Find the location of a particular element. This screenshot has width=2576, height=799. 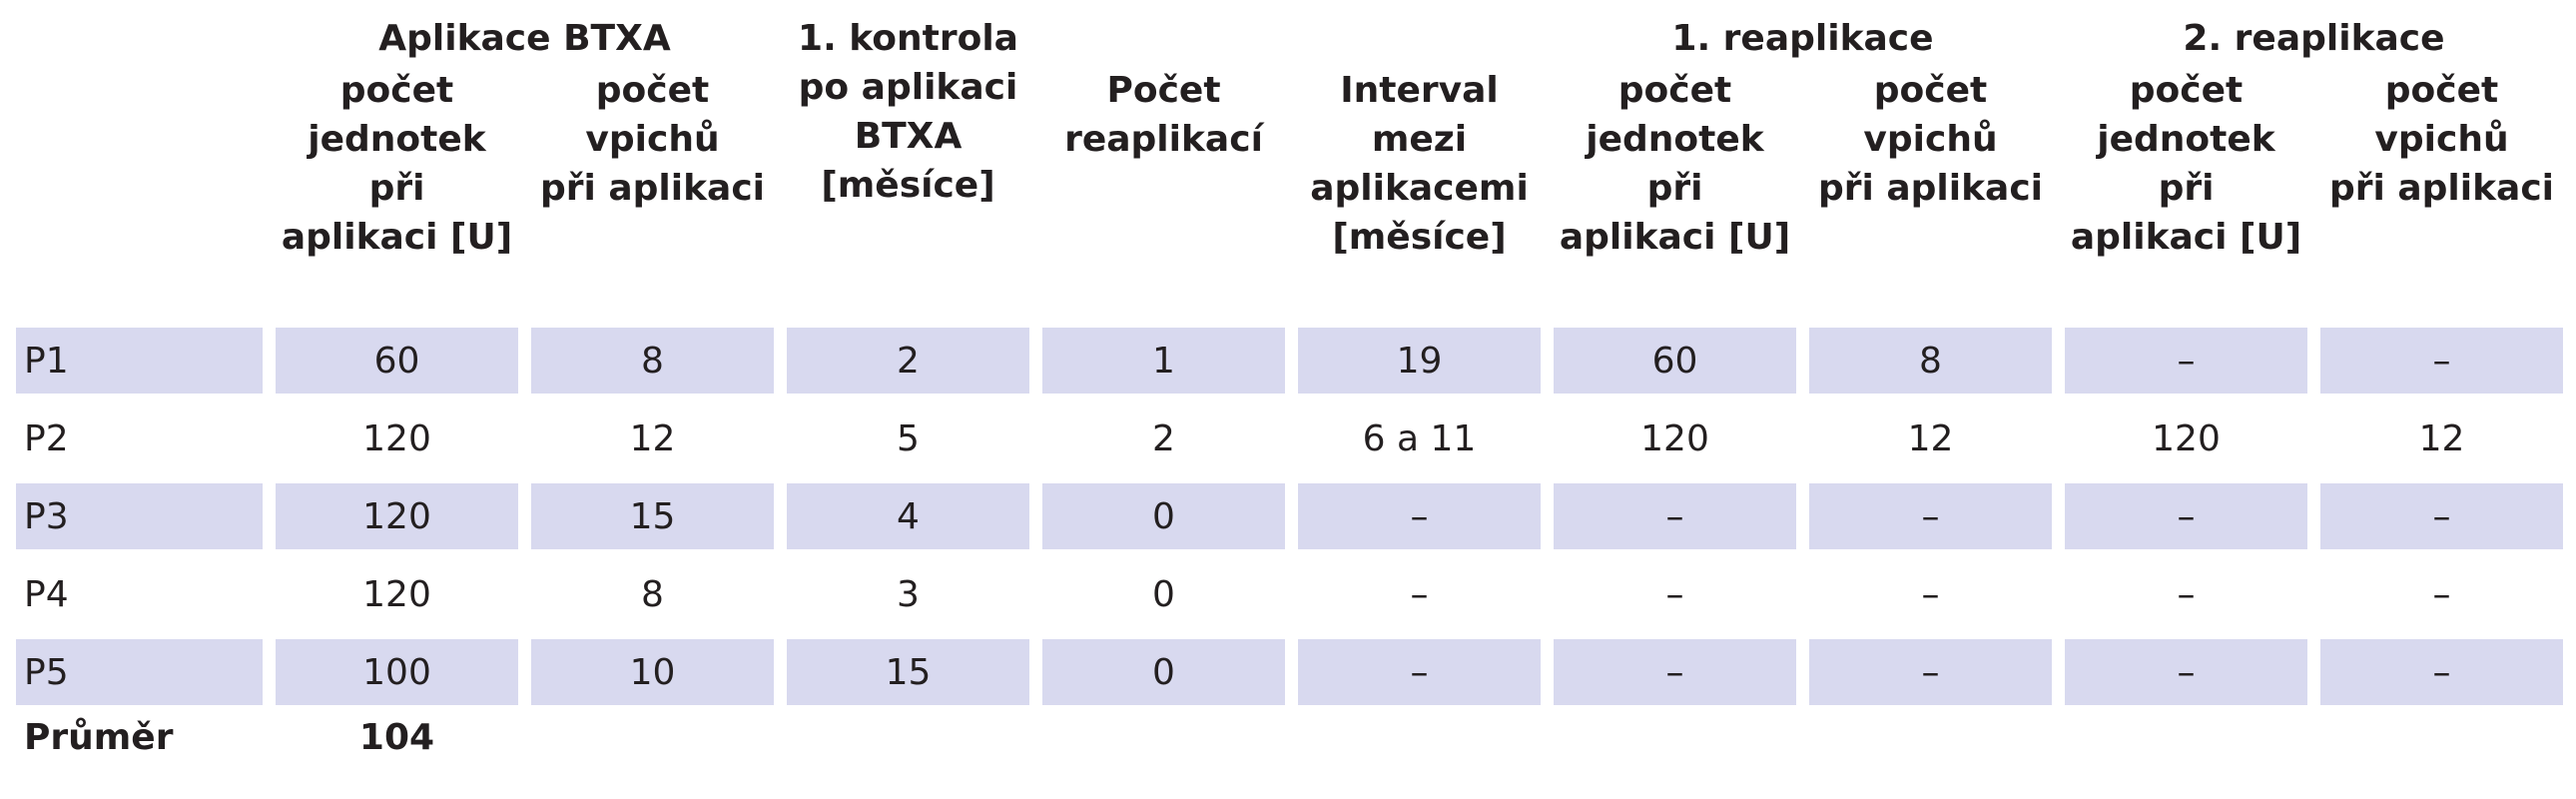

data-row: P3 120 15 4 0– – – – – is located at coordinates (1289, 510).